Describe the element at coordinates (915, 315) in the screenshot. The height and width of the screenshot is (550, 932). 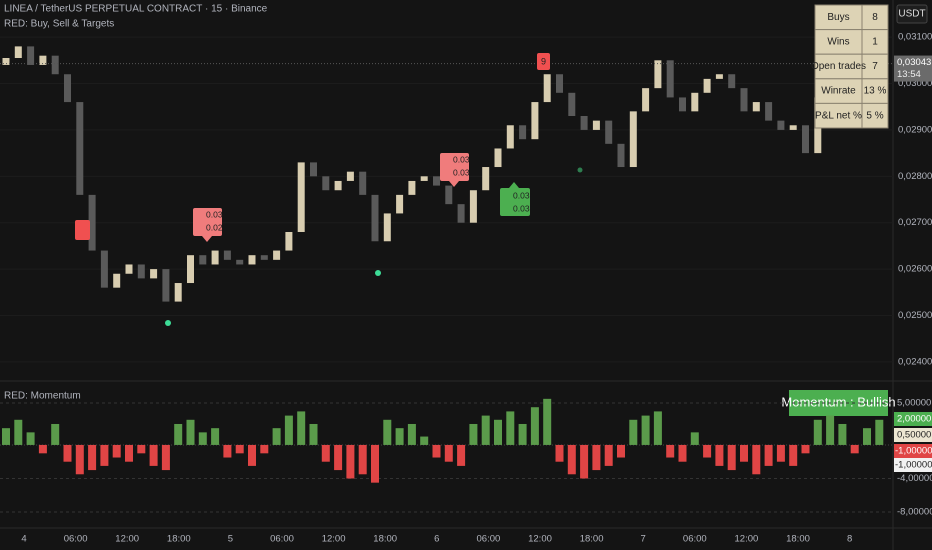
I see `y-tick-label: 0,02500` at that location.